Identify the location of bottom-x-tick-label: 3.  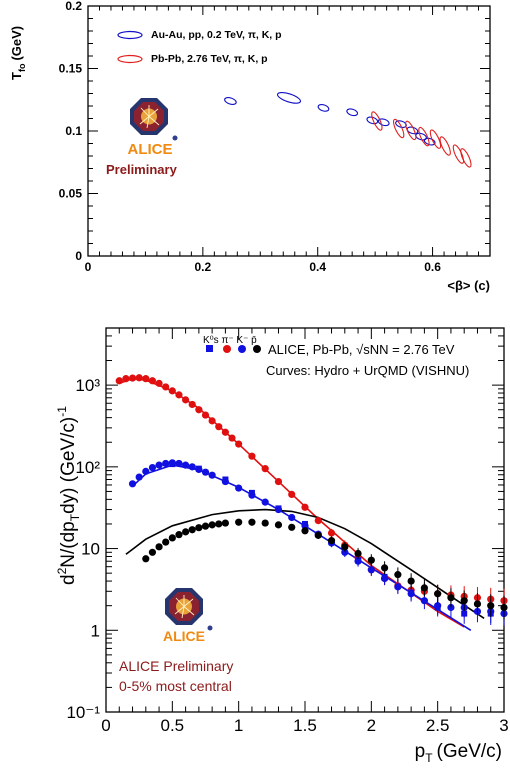
(503, 725).